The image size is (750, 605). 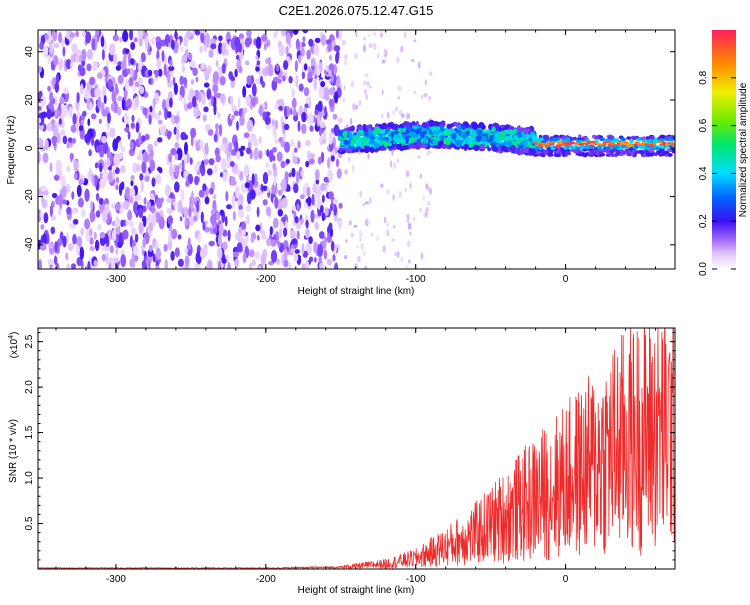 I want to click on snr-xlabel: Height of straight line (km), so click(x=356, y=590).